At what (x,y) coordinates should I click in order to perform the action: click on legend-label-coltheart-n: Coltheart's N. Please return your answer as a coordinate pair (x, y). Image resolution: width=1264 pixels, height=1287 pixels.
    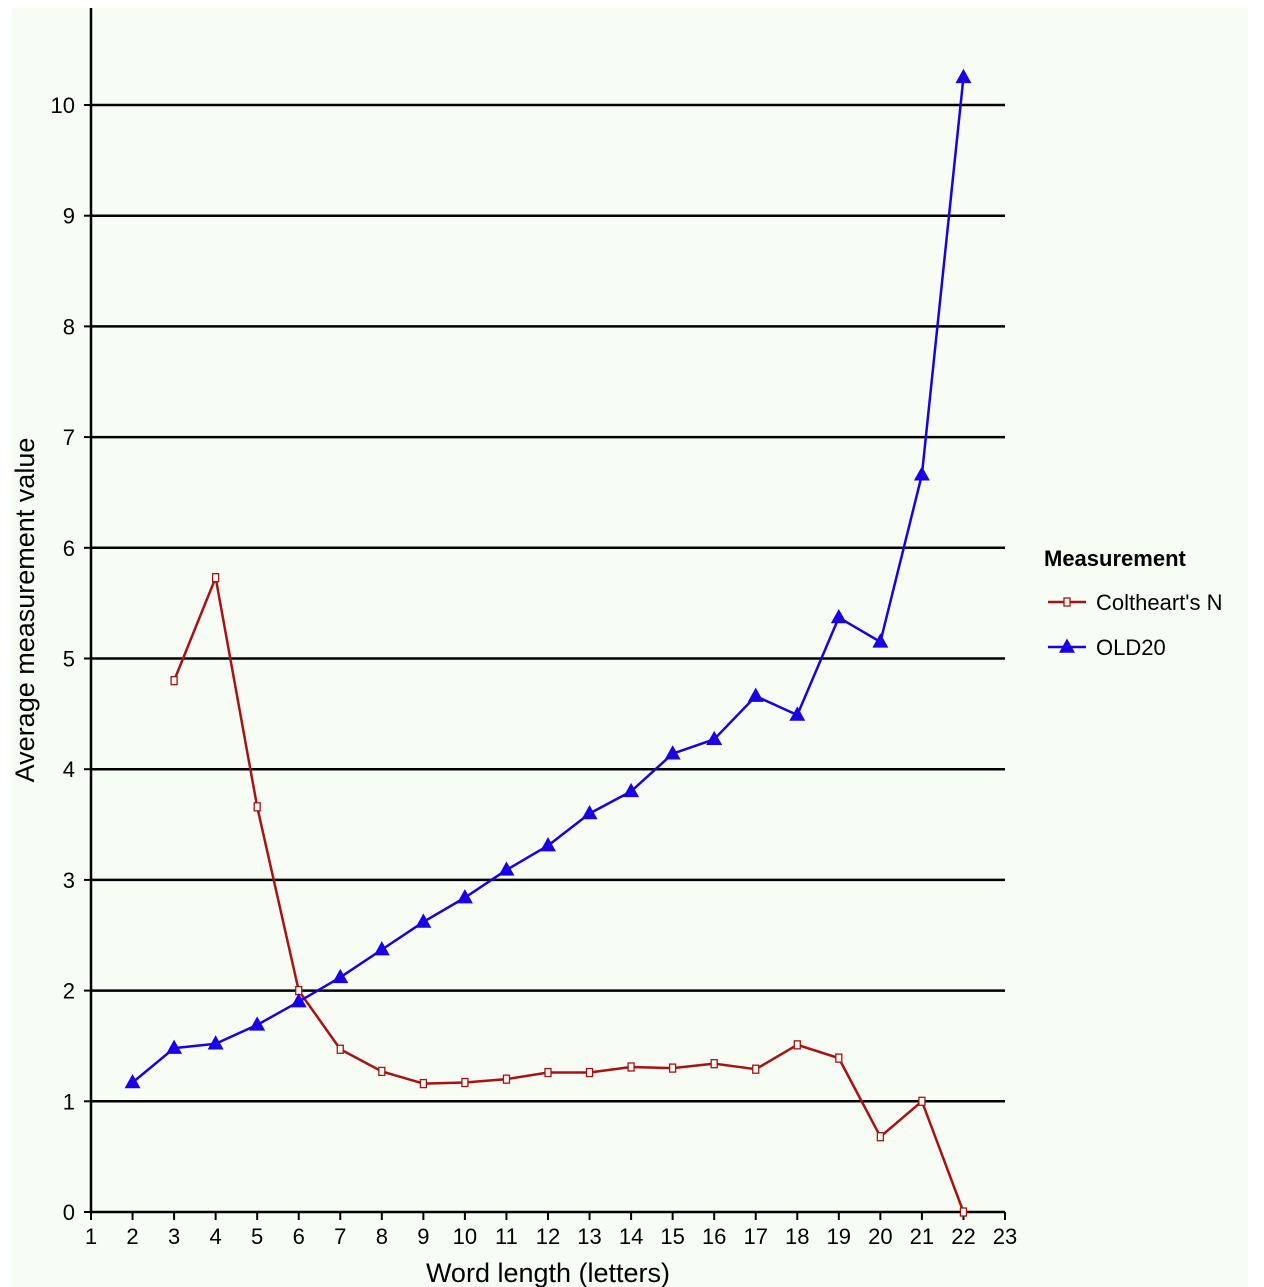
    Looking at the image, I should click on (1159, 602).